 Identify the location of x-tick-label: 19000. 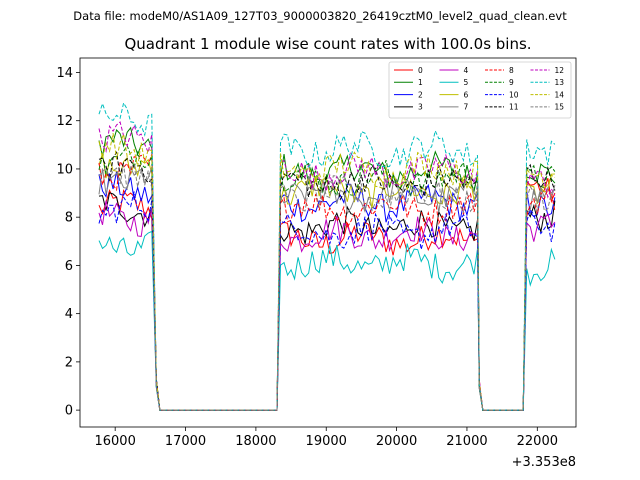
(326, 441).